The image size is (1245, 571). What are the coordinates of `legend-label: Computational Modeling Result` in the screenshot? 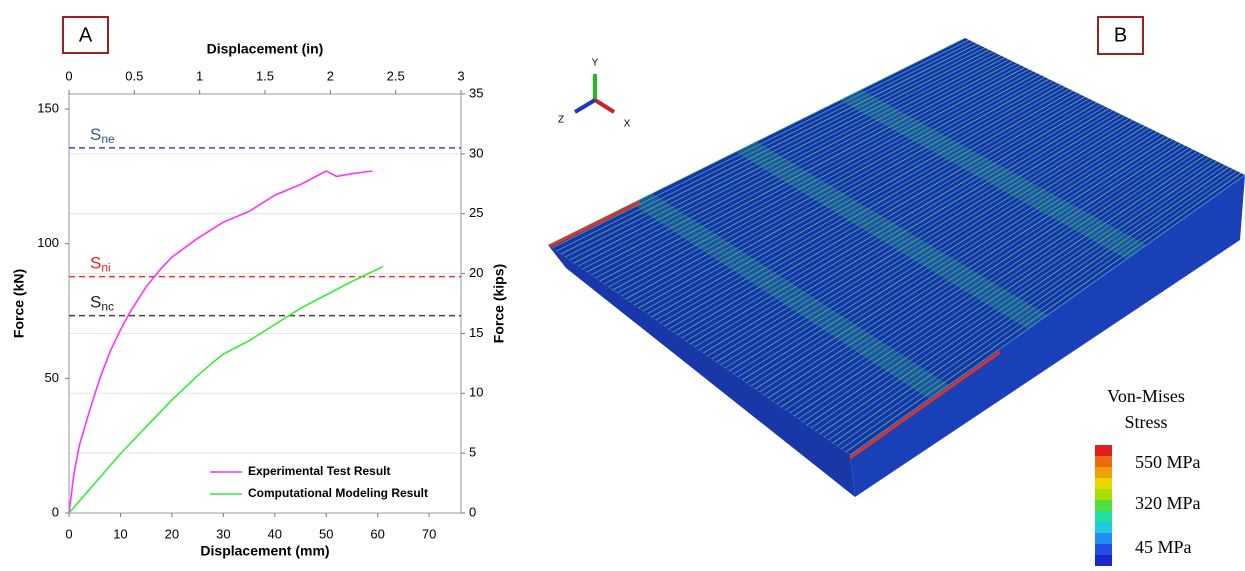 It's located at (338, 493).